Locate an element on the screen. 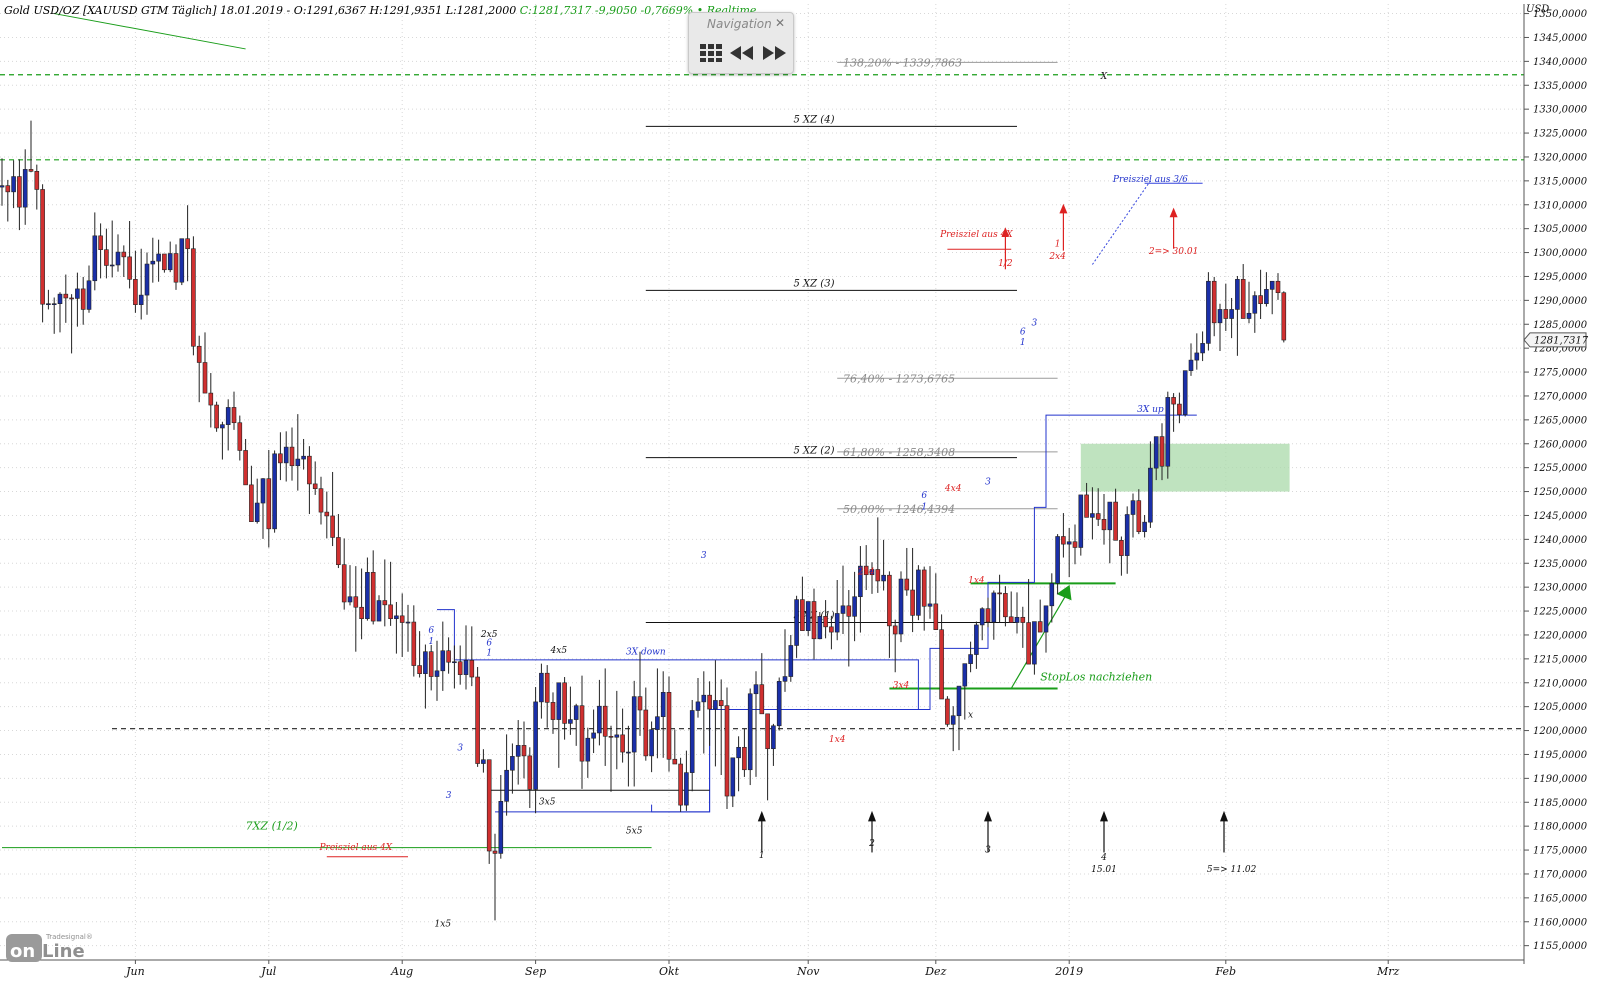 The height and width of the screenshot is (992, 1598). annotation-black: 1x5 is located at coordinates (443, 925).